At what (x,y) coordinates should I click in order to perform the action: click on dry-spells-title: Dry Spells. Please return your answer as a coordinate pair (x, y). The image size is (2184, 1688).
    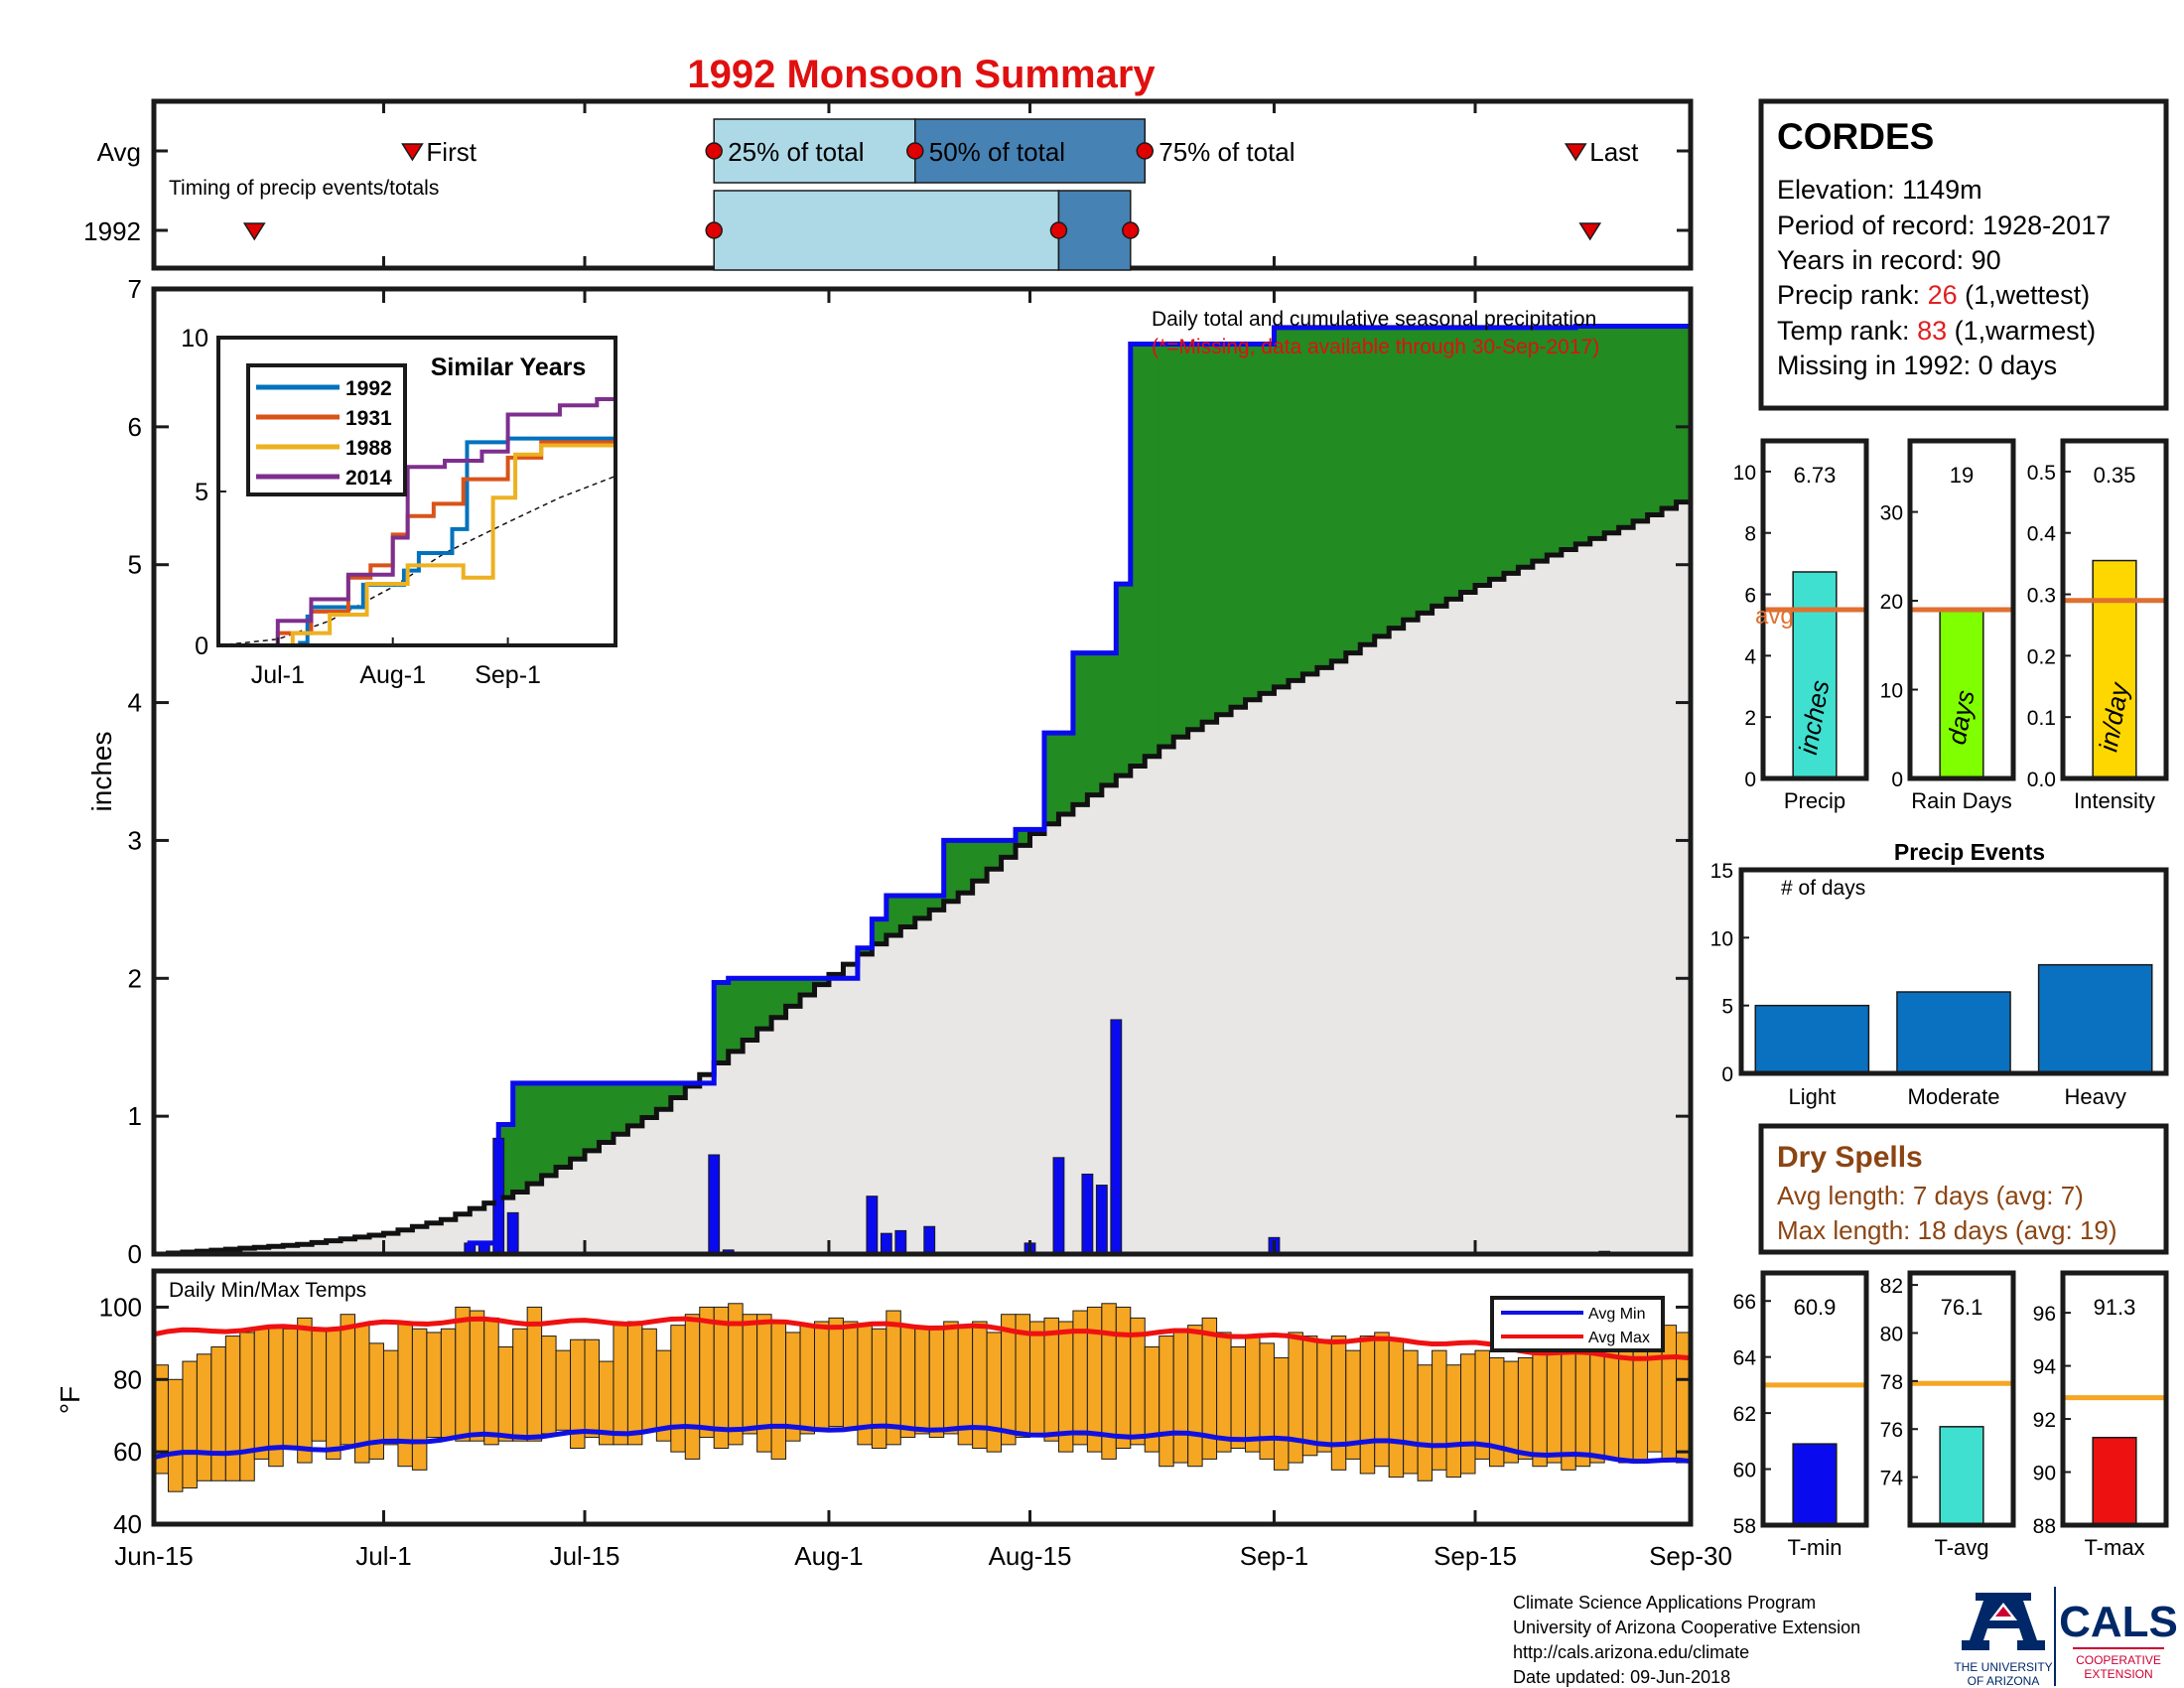
    Looking at the image, I should click on (1850, 1157).